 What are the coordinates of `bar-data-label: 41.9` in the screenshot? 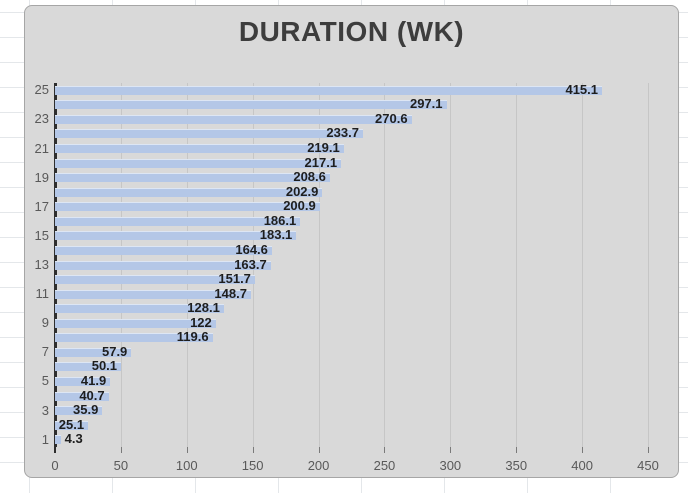 It's located at (93, 380).